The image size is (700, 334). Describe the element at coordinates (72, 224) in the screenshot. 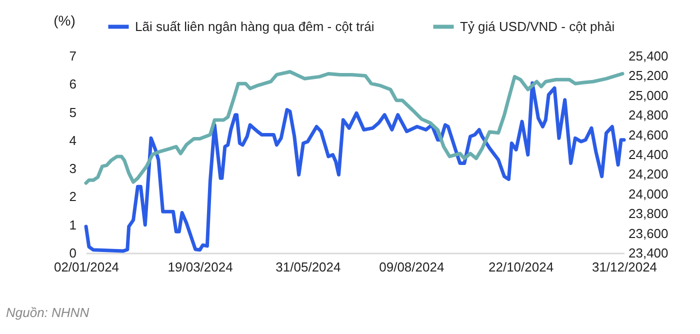

I see `y-tick-label: 1` at that location.